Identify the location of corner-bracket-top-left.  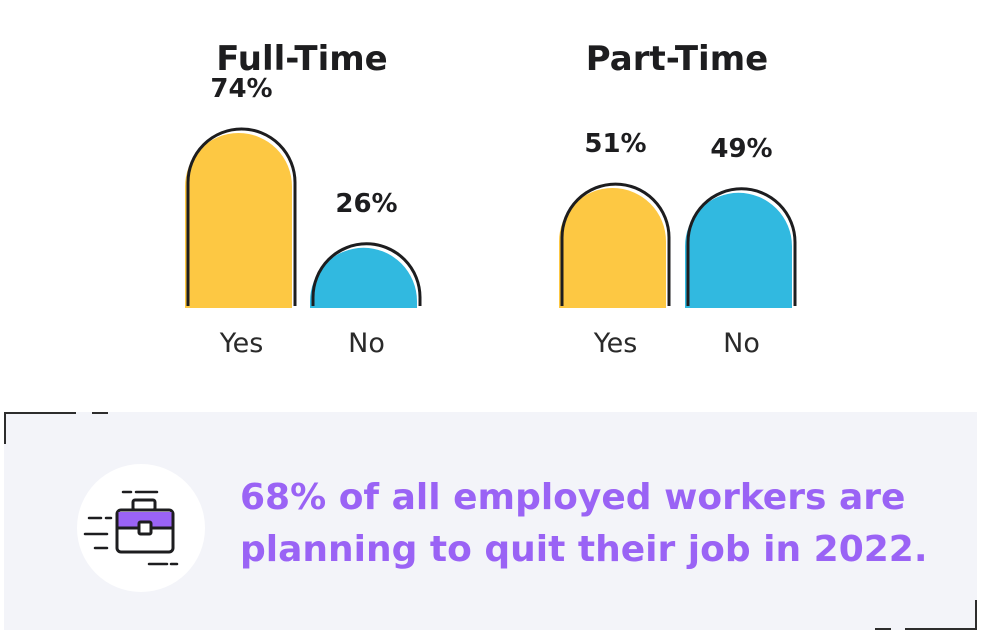
(40, 428).